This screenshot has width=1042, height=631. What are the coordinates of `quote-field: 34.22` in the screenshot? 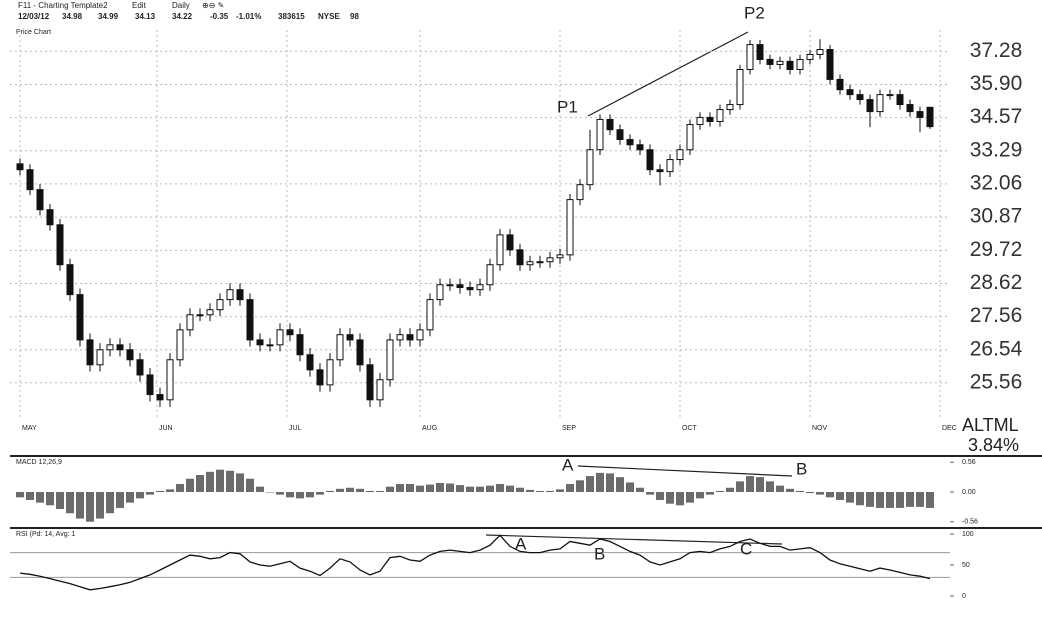 It's located at (182, 16).